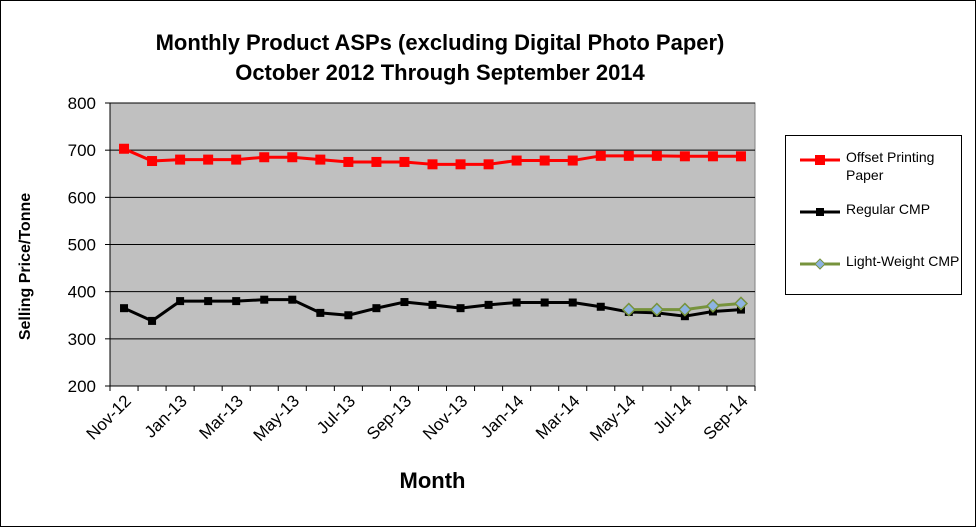  What do you see at coordinates (820, 212) in the screenshot?
I see `legend-swatch-regular` at bounding box center [820, 212].